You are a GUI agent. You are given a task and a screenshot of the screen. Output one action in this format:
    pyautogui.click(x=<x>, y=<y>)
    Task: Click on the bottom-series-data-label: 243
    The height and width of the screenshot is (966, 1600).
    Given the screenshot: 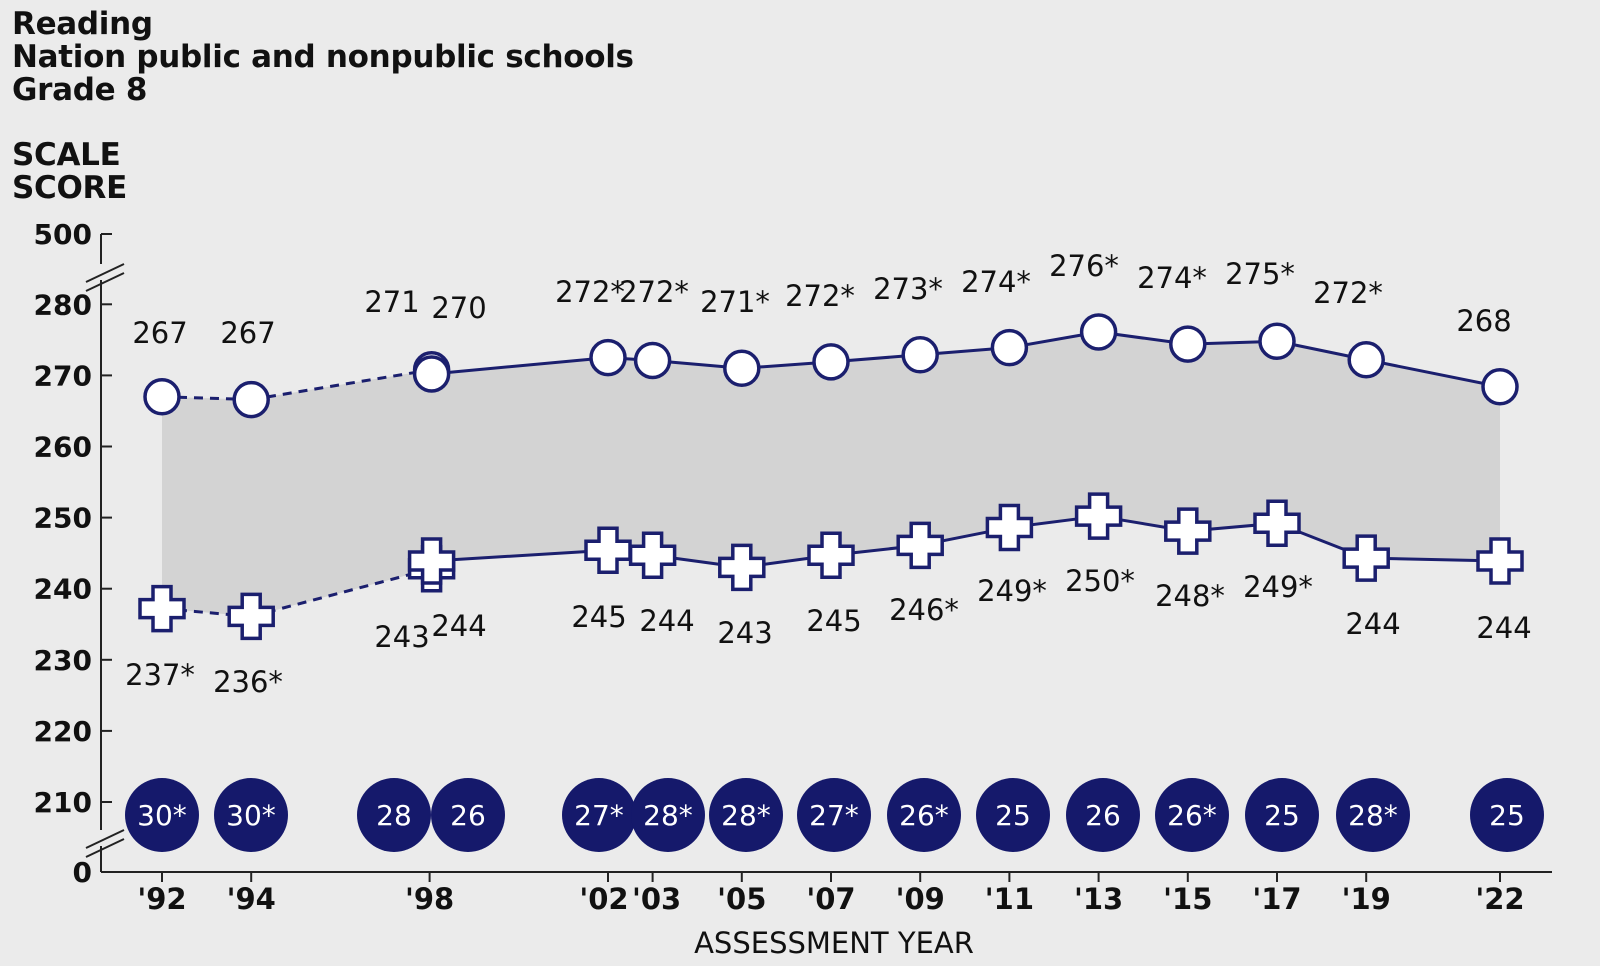 What is the action you would take?
    pyautogui.click(x=744, y=633)
    